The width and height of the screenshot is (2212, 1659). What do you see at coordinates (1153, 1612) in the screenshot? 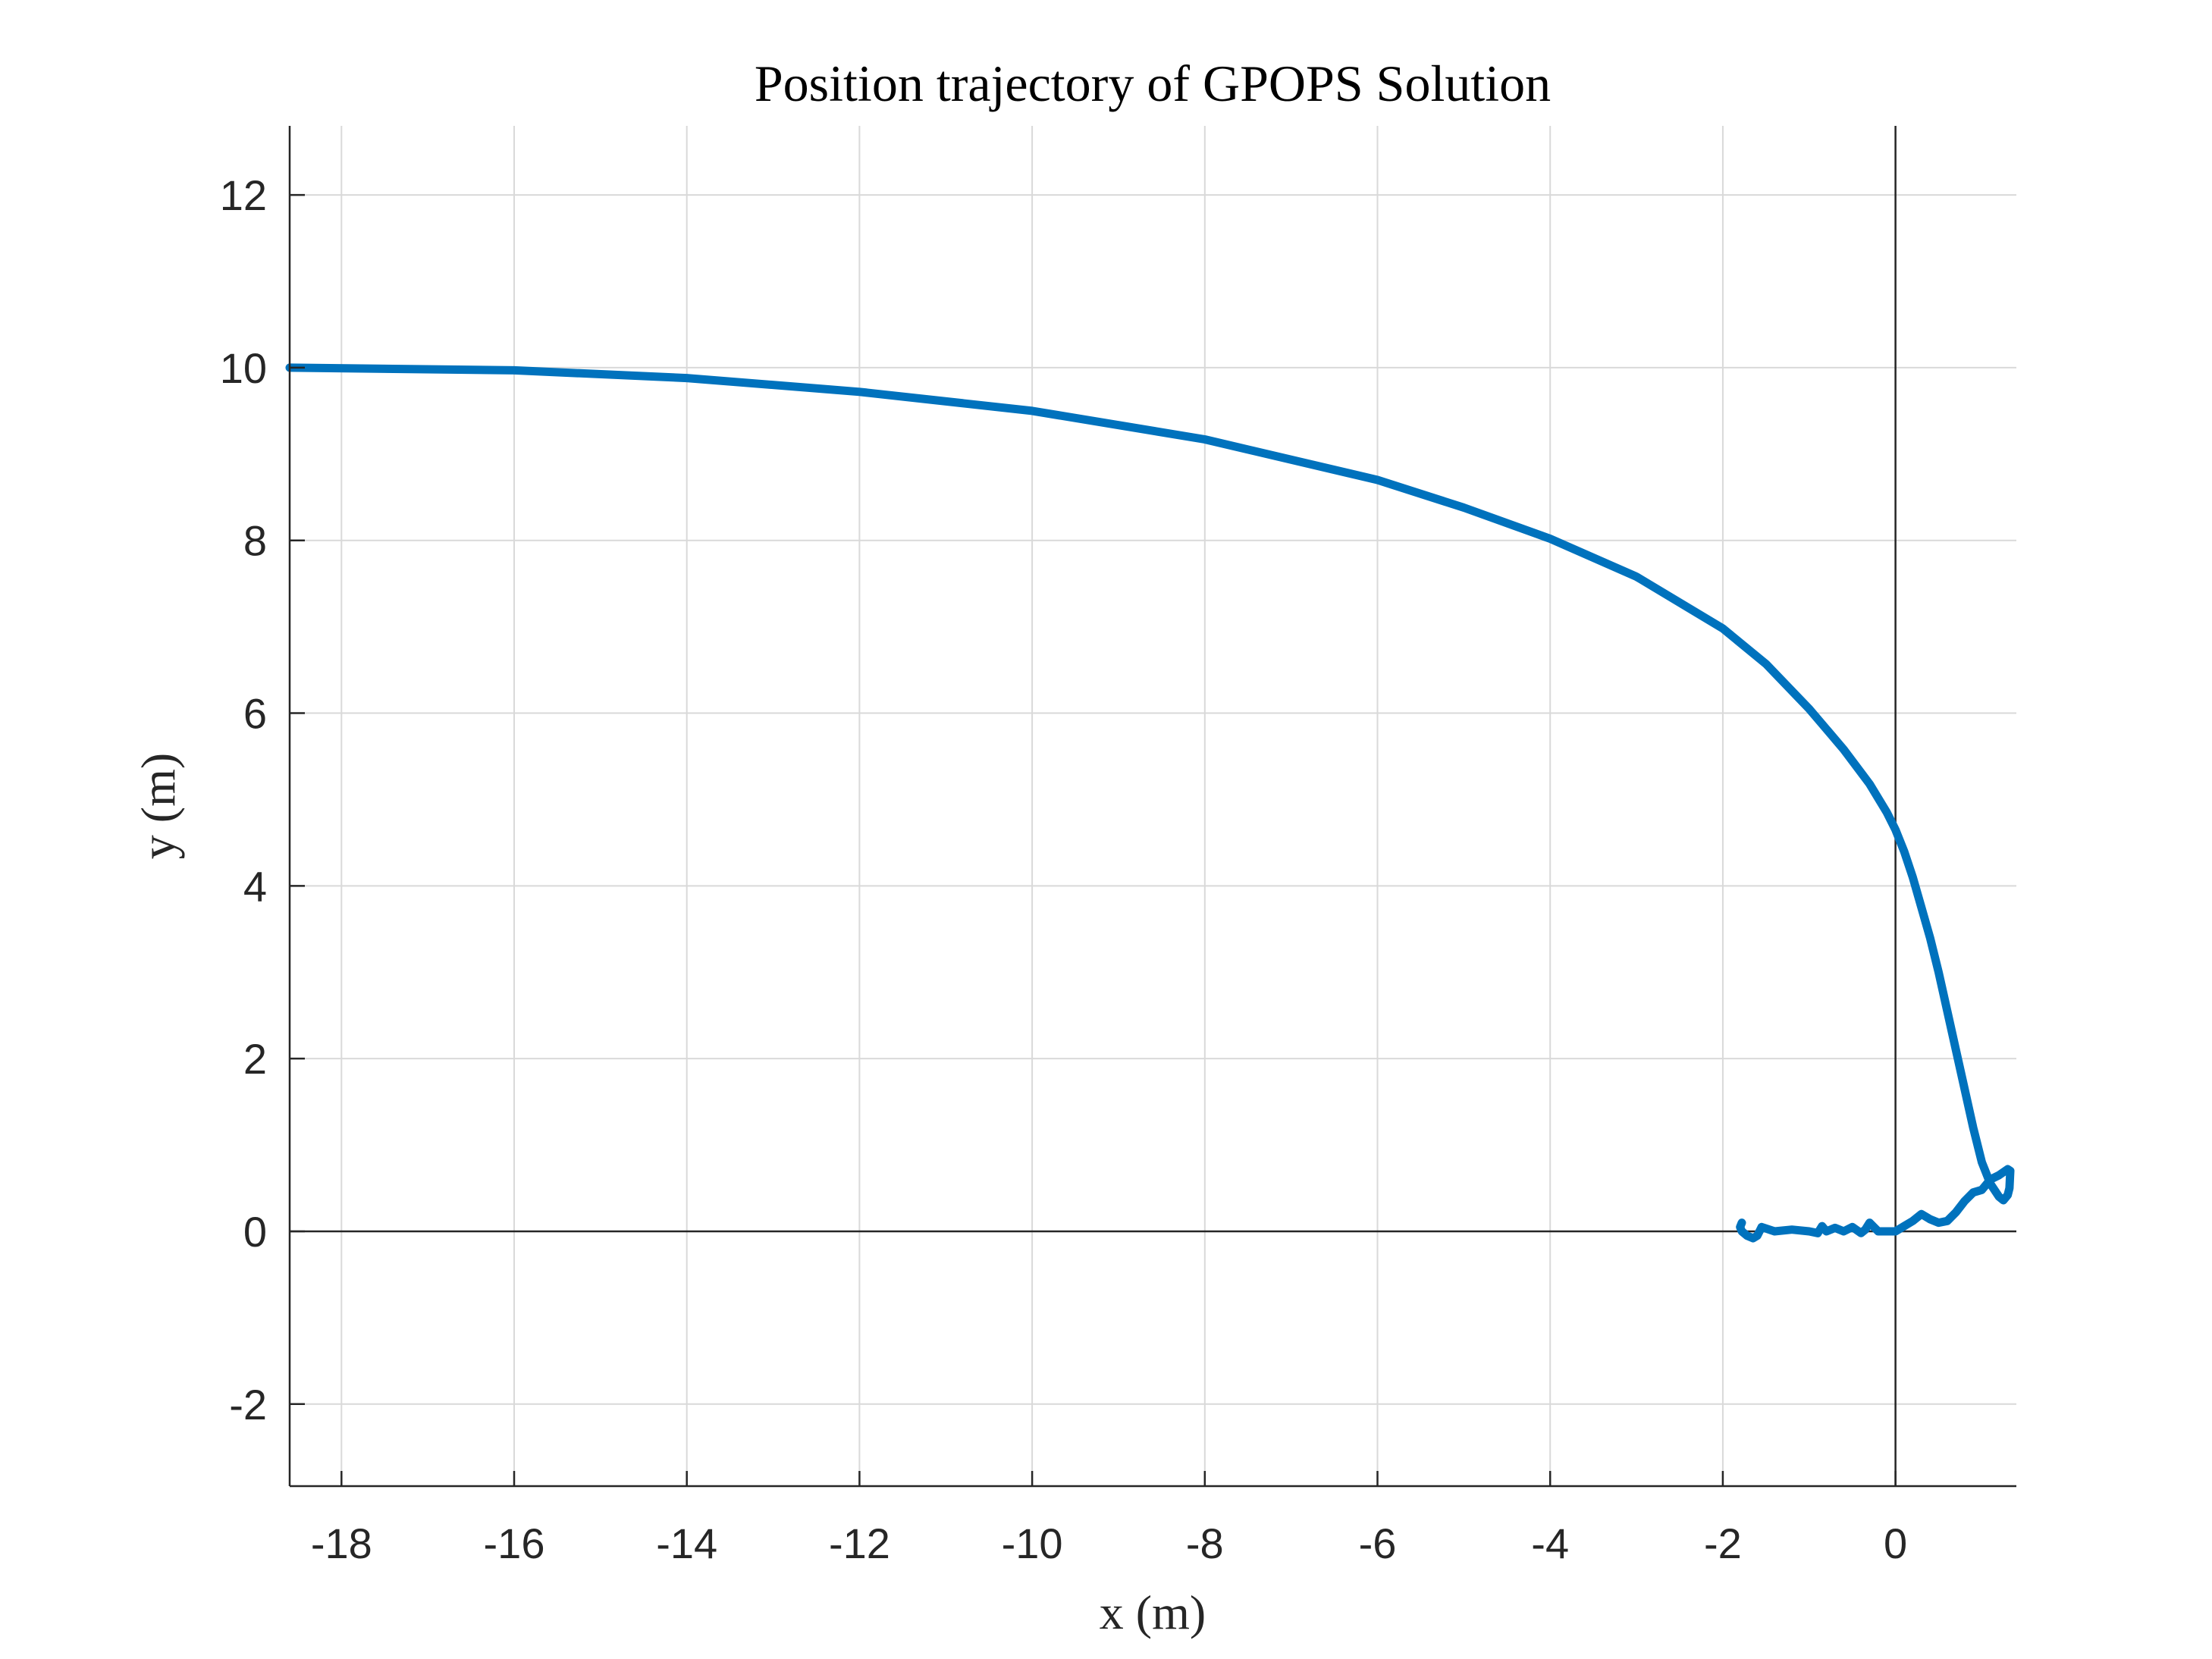
I see `x-axis-title: x (m)` at bounding box center [1153, 1612].